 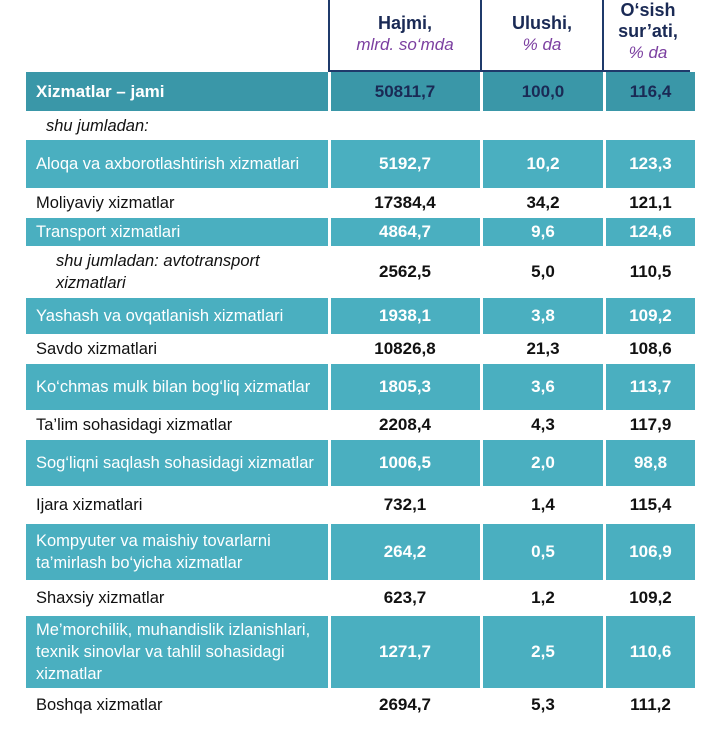 What do you see at coordinates (543, 202) in the screenshot?
I see `row-share: 34,2` at bounding box center [543, 202].